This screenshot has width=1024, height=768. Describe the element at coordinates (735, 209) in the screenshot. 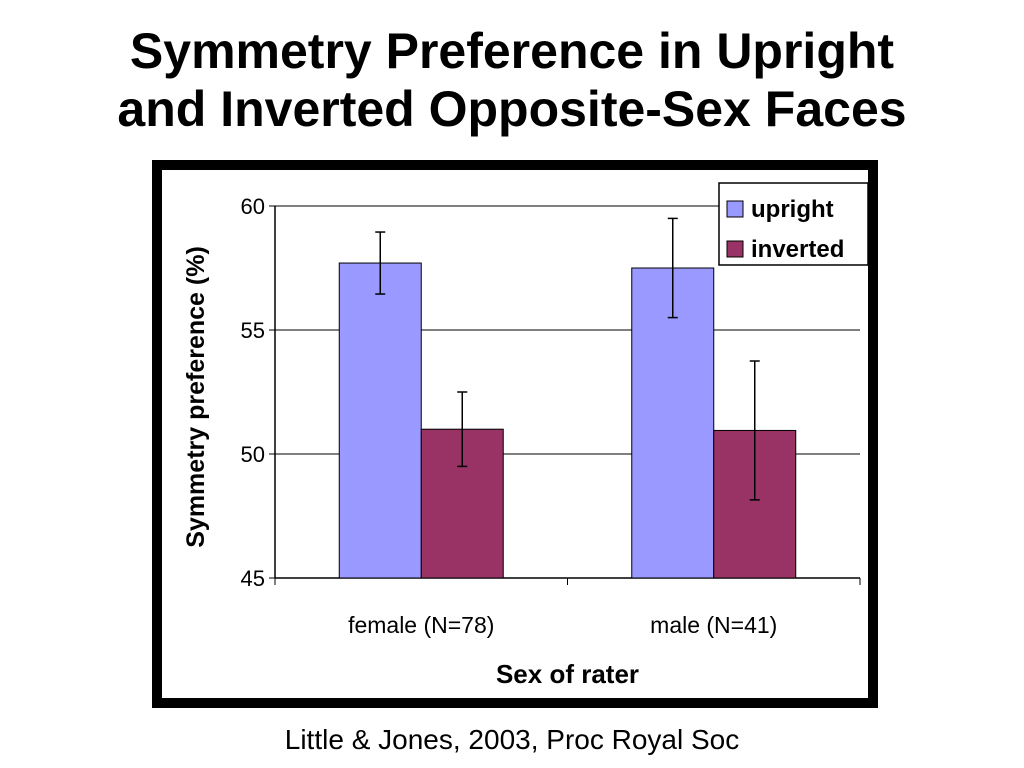

I see `legend-swatch-upright` at that location.